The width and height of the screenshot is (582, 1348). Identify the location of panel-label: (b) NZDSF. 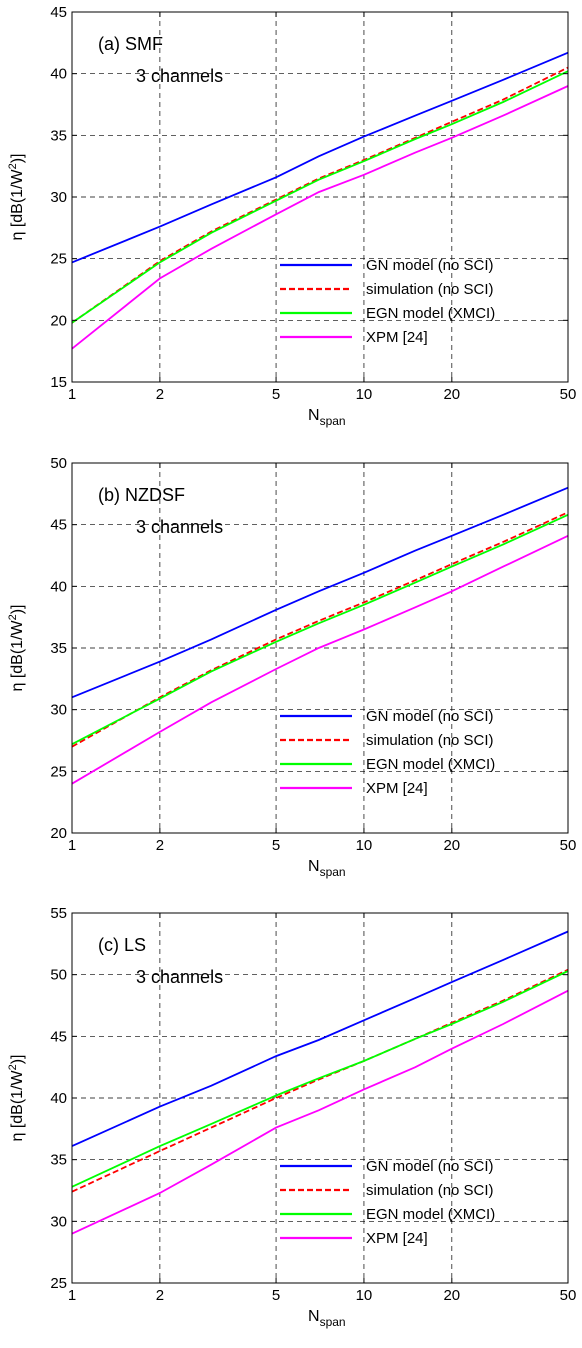
(141, 495).